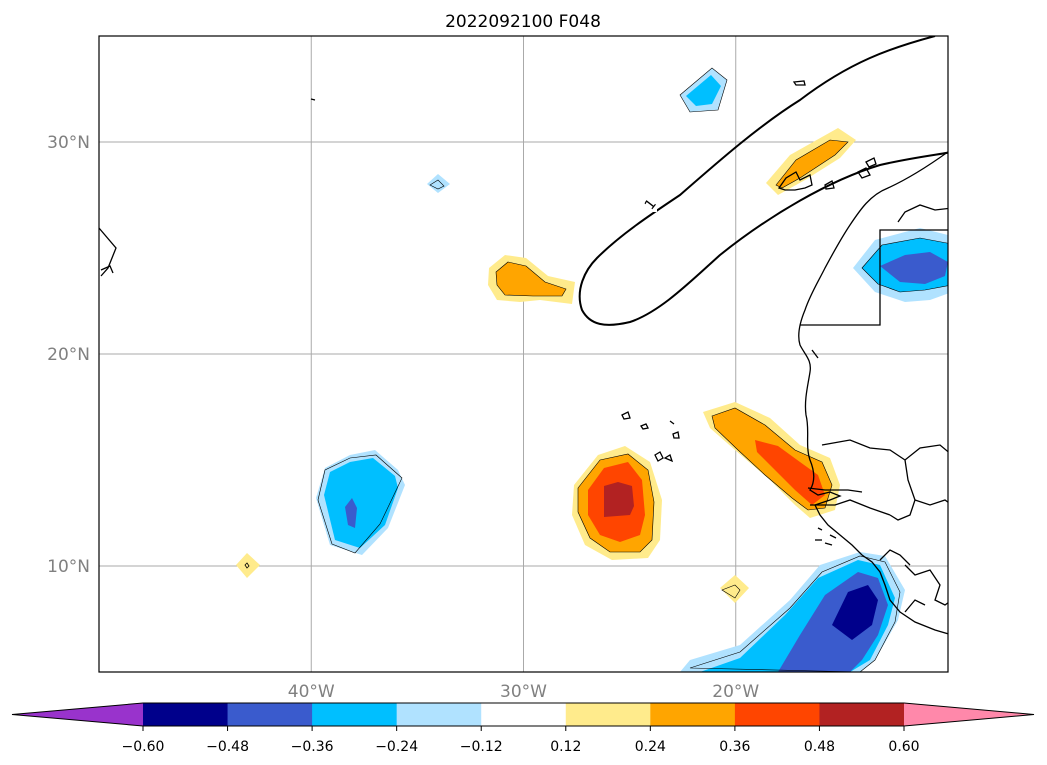 This screenshot has width=1047, height=765. What do you see at coordinates (703, 90) in the screenshot?
I see `blob-north-blue` at bounding box center [703, 90].